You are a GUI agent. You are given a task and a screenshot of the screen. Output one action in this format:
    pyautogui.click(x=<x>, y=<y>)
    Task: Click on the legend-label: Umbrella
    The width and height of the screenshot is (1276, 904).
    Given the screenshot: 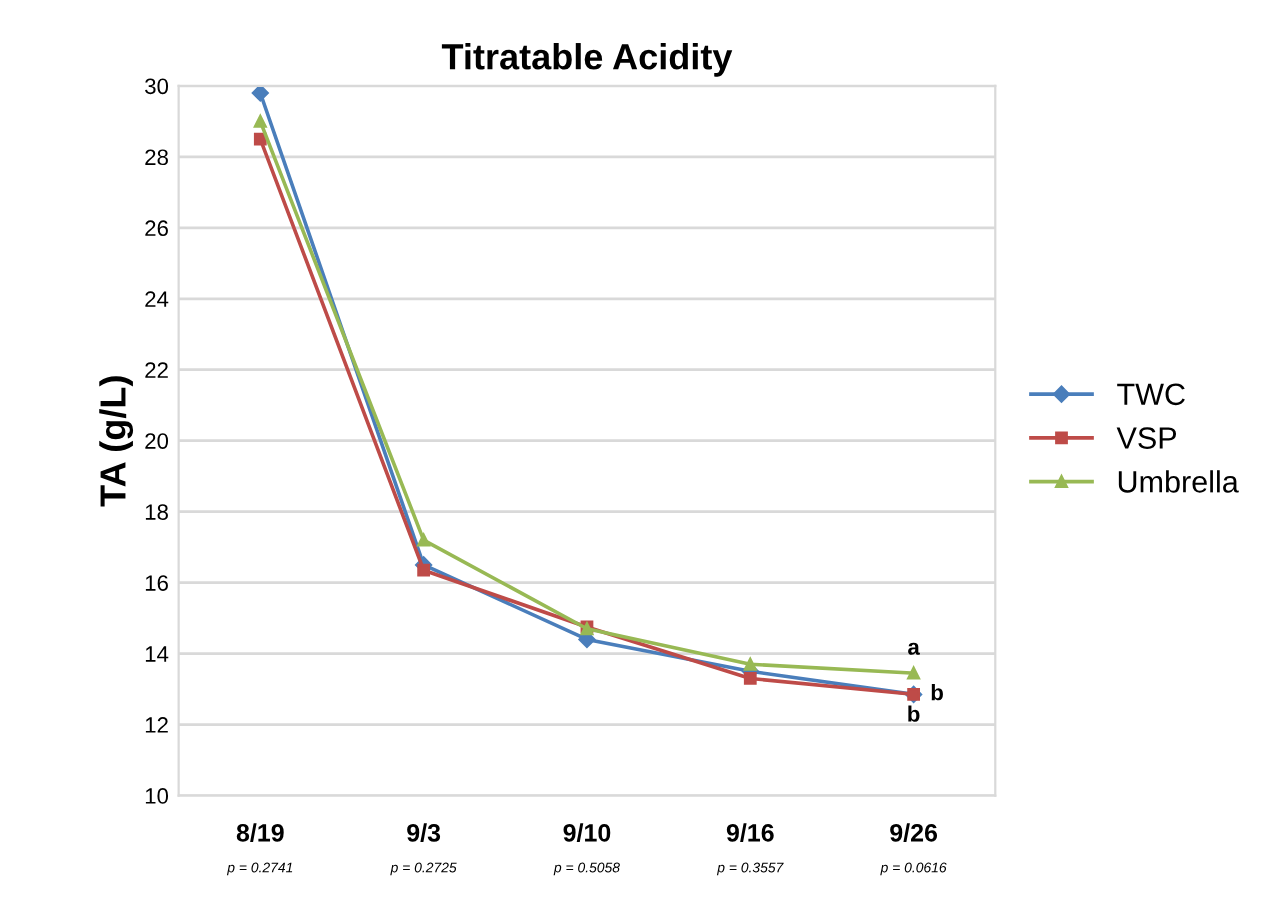 What is the action you would take?
    pyautogui.click(x=1178, y=481)
    